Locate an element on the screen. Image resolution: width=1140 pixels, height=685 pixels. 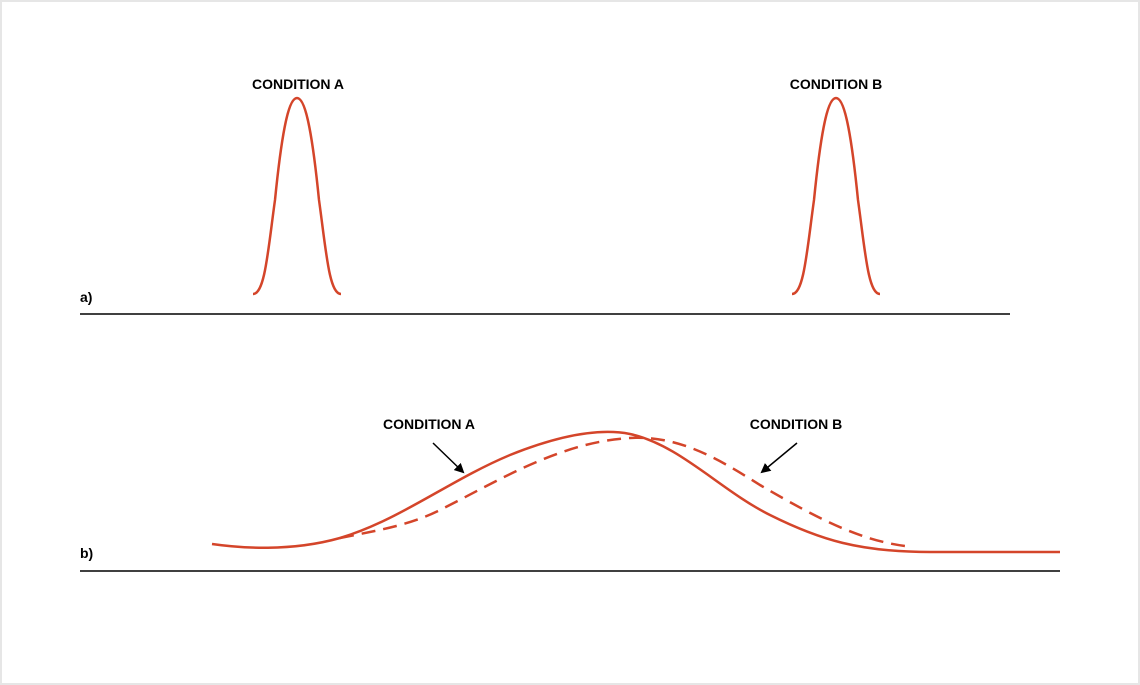
panel-label: b) is located at coordinates (86, 553).